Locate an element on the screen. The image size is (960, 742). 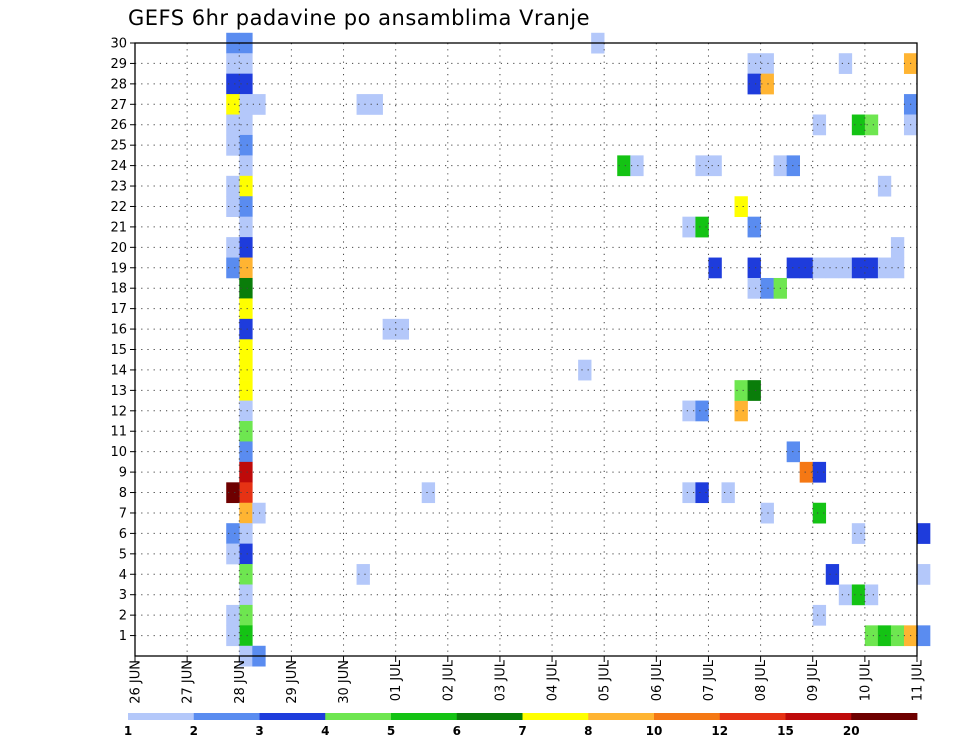
y-tick-label: 29 is located at coordinates (118, 64).